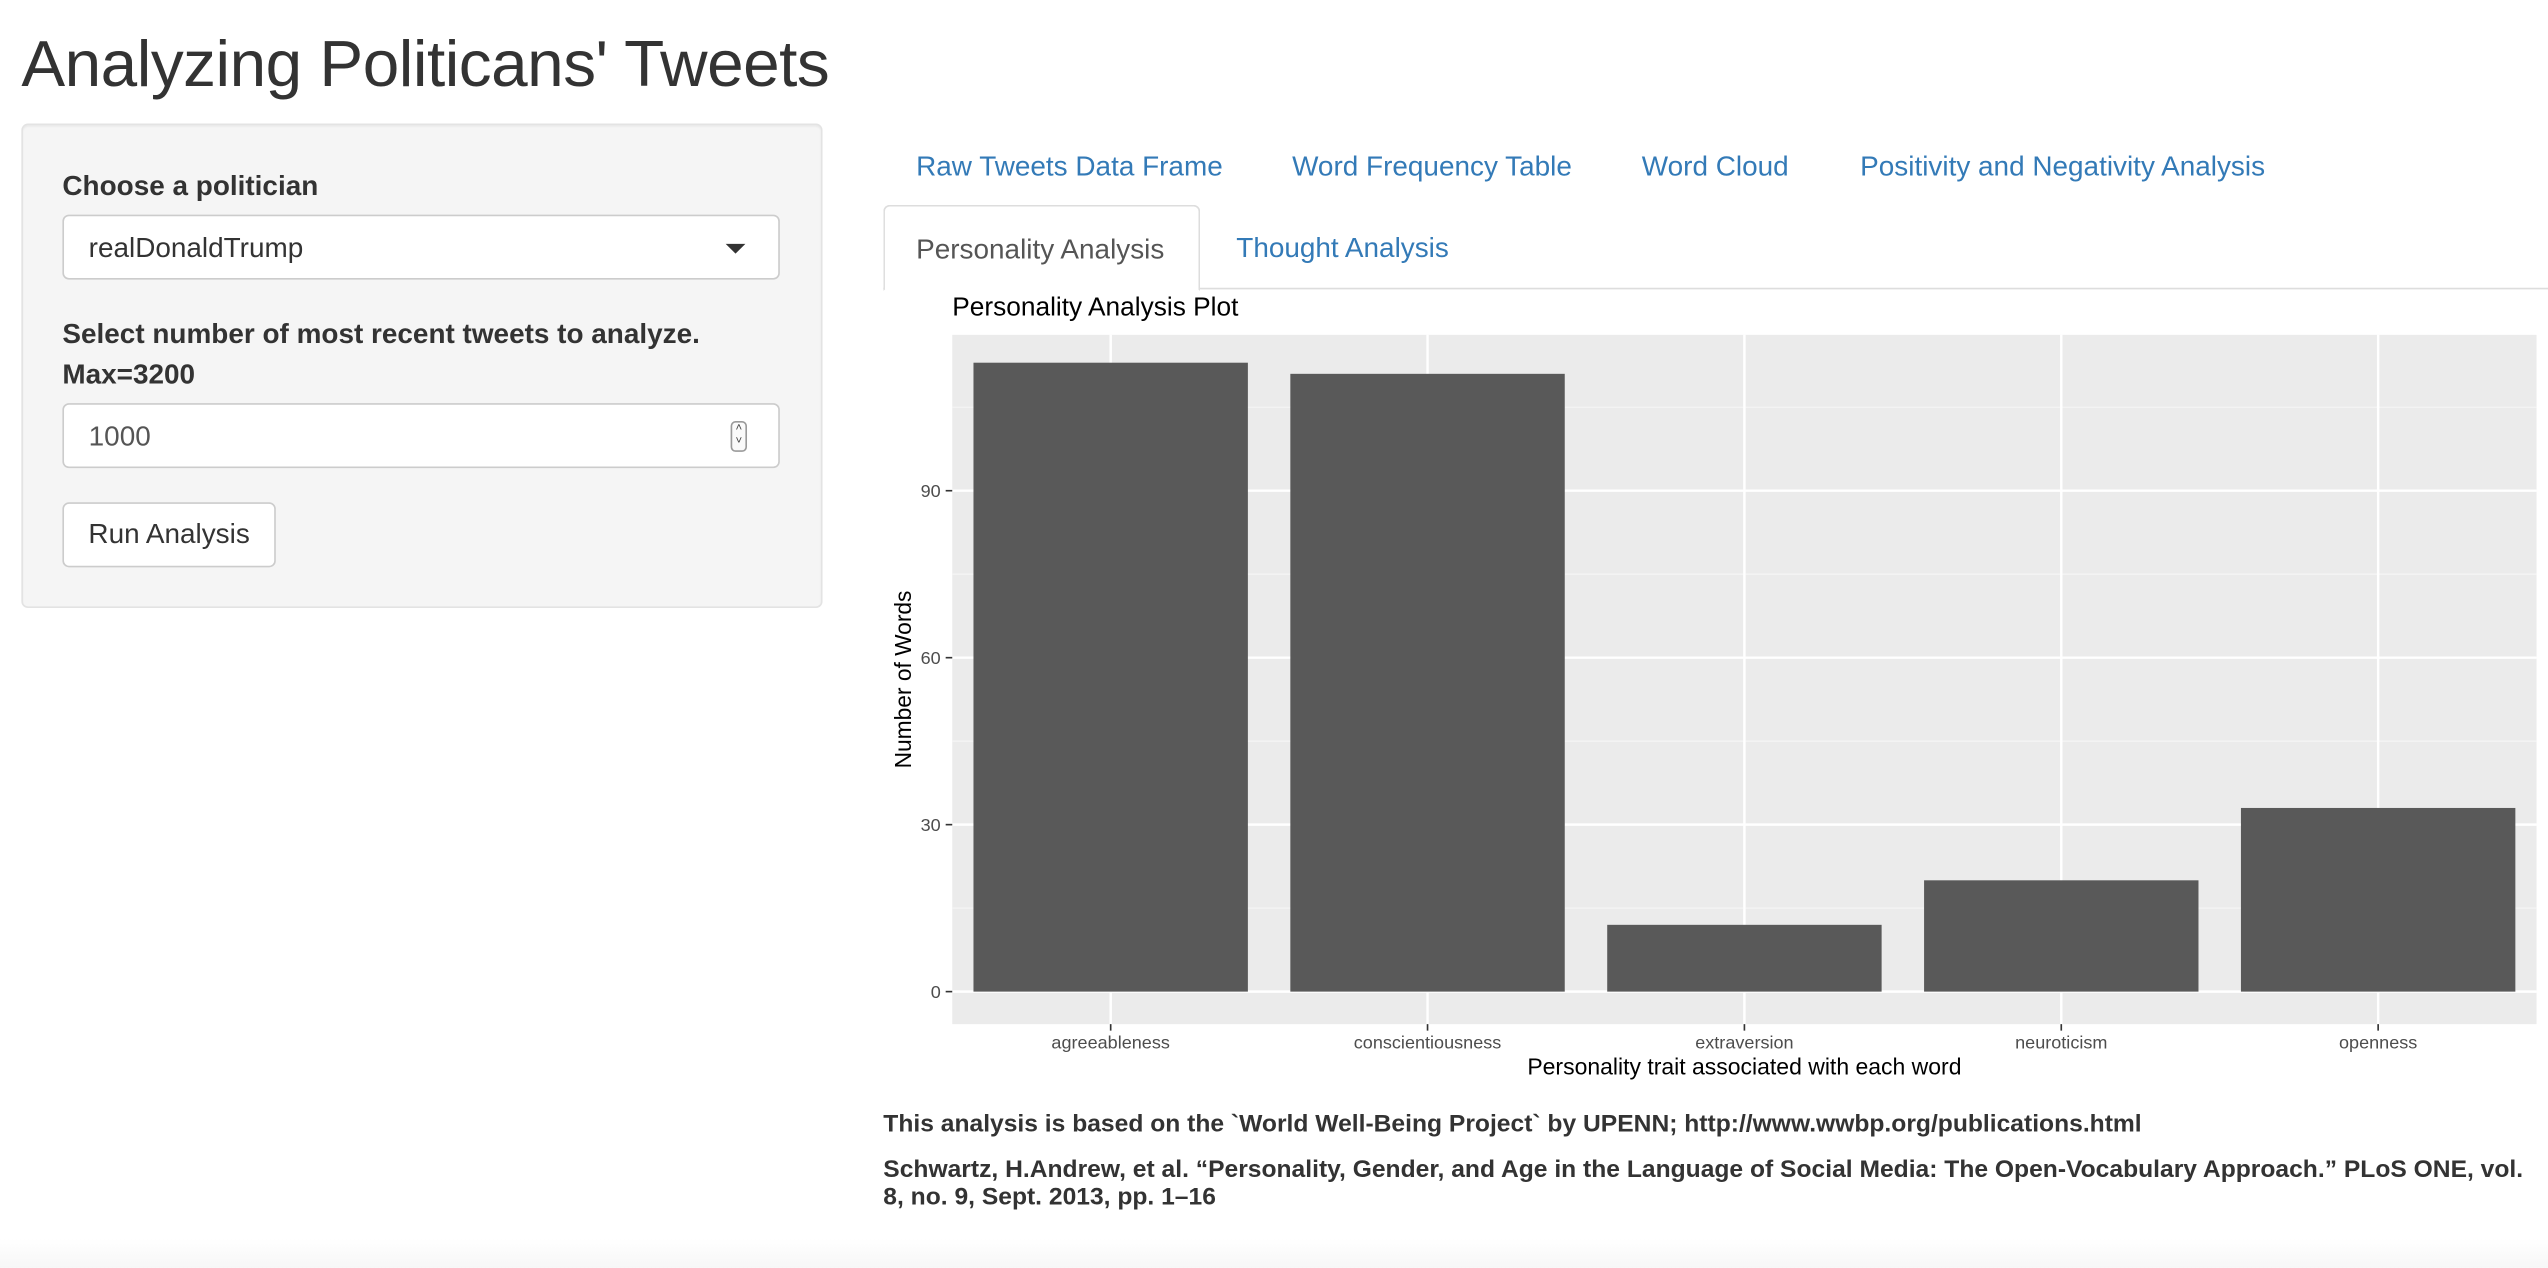 The height and width of the screenshot is (1268, 2548). I want to click on tab-personality-analysis-label: Personality Analysis, so click(1040, 249).